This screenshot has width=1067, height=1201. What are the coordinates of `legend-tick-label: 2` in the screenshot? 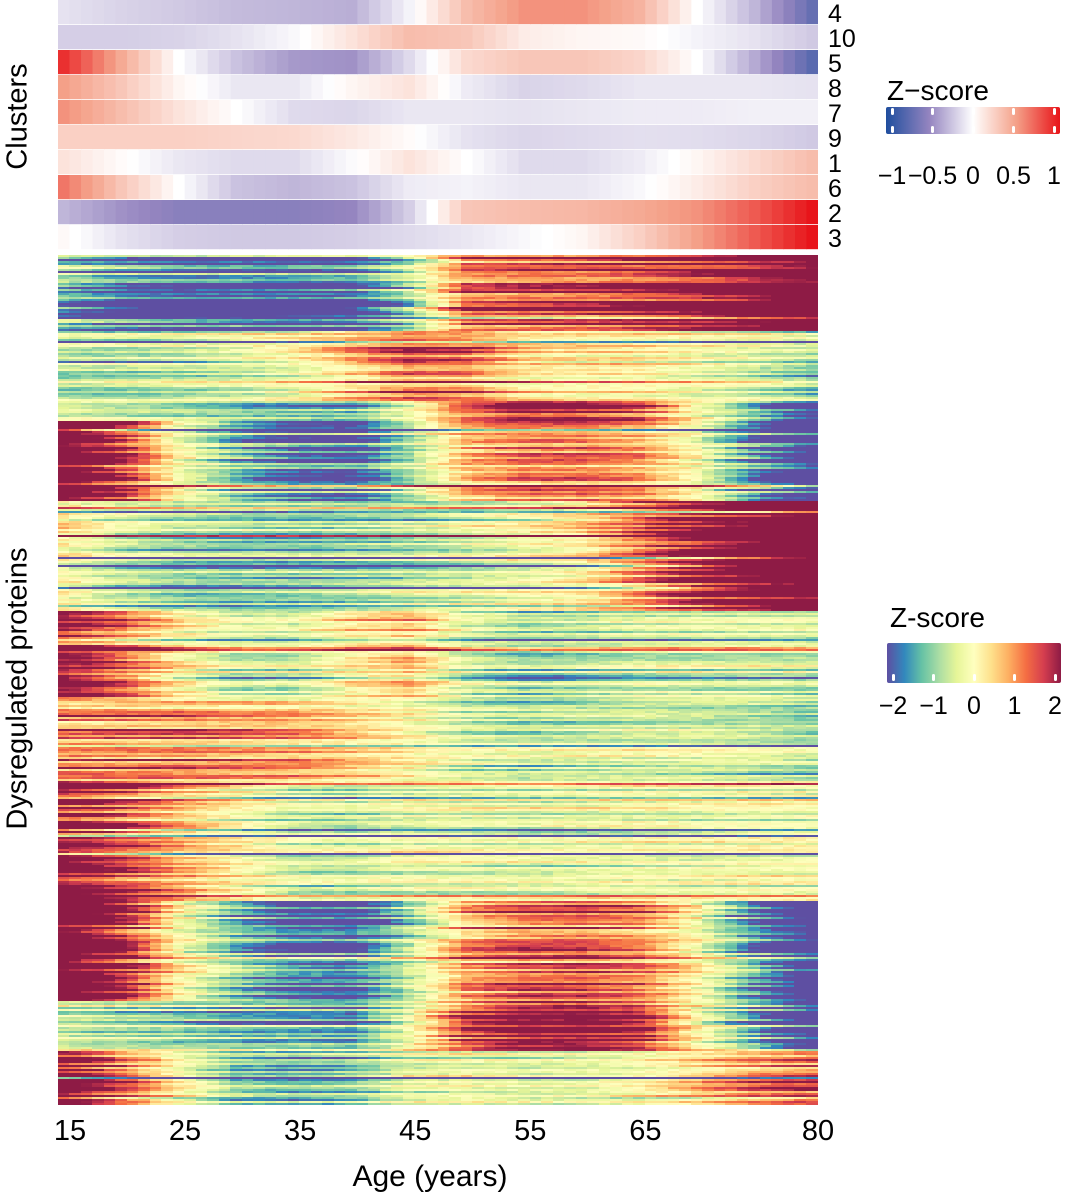 It's located at (1055, 706).